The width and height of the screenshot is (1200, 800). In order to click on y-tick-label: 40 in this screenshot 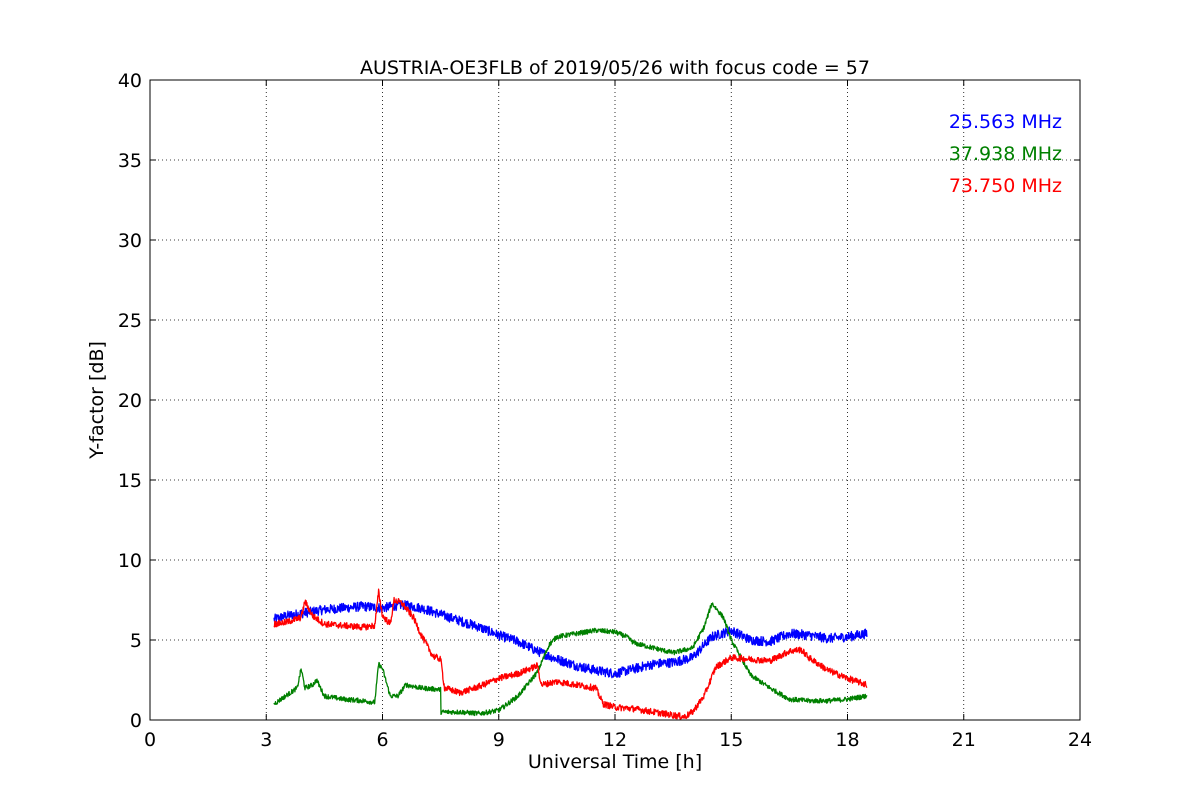, I will do `click(130, 81)`.